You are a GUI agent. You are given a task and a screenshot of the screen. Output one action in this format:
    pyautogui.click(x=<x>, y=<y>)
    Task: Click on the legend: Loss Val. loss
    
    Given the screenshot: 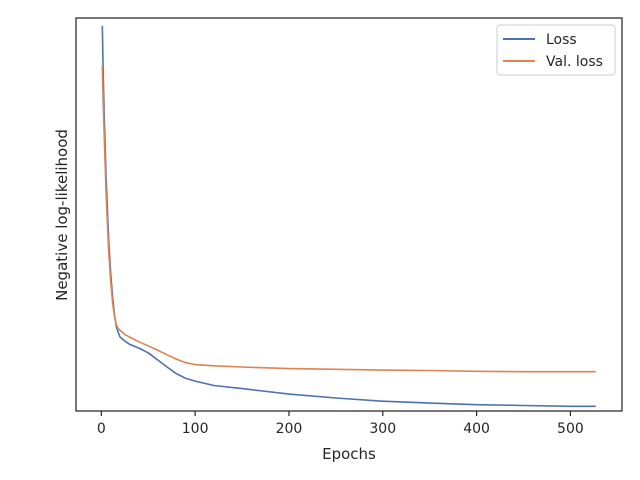 What is the action you would take?
    pyautogui.click(x=556, y=50)
    